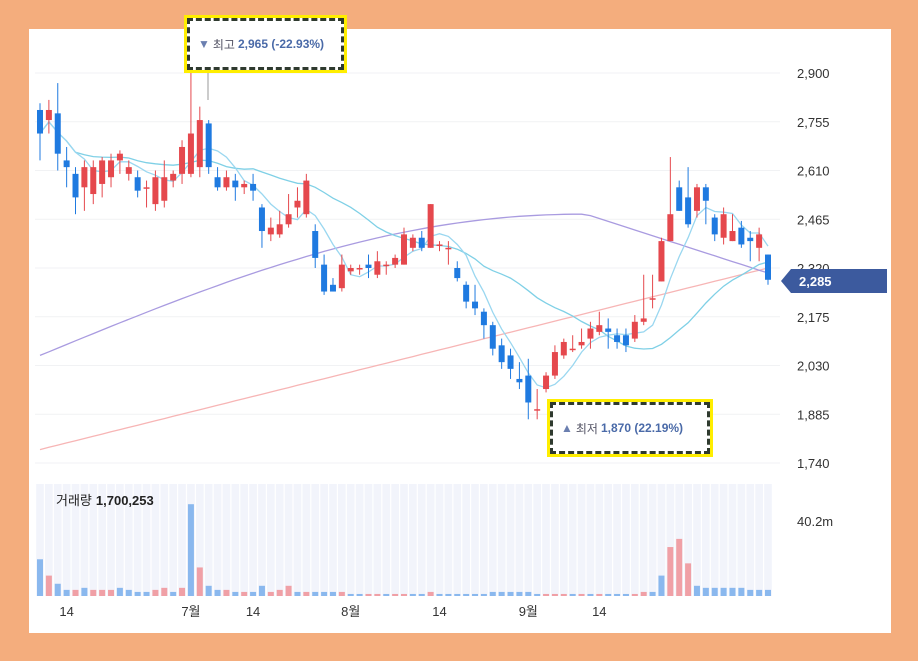 The width and height of the screenshot is (918, 661). What do you see at coordinates (105, 499) in the screenshot?
I see `volume-title: 거래량 1,700,253` at bounding box center [105, 499].